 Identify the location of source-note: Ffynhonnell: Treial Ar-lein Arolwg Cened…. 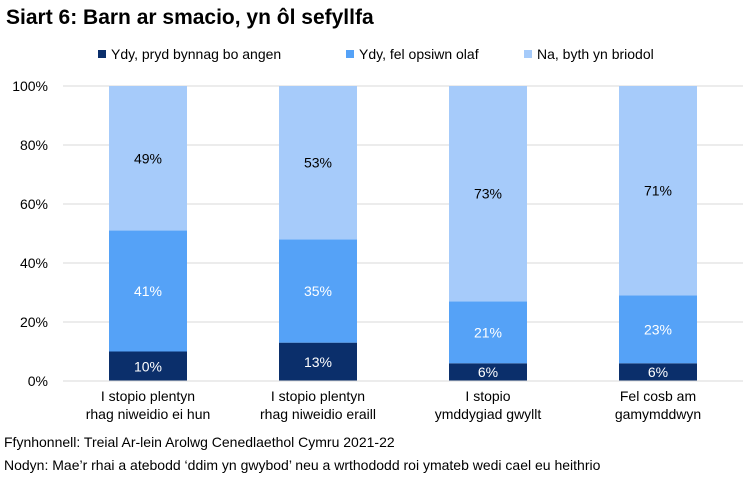
(199, 442).